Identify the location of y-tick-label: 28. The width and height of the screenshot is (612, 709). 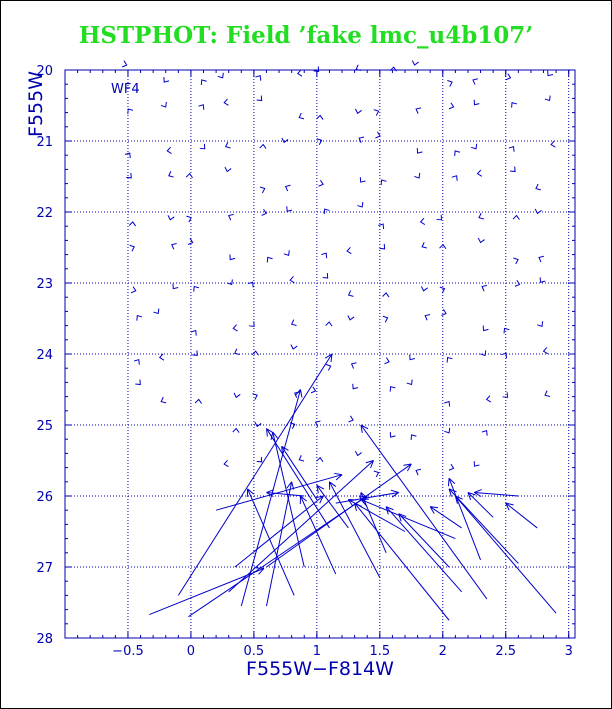
(44, 639).